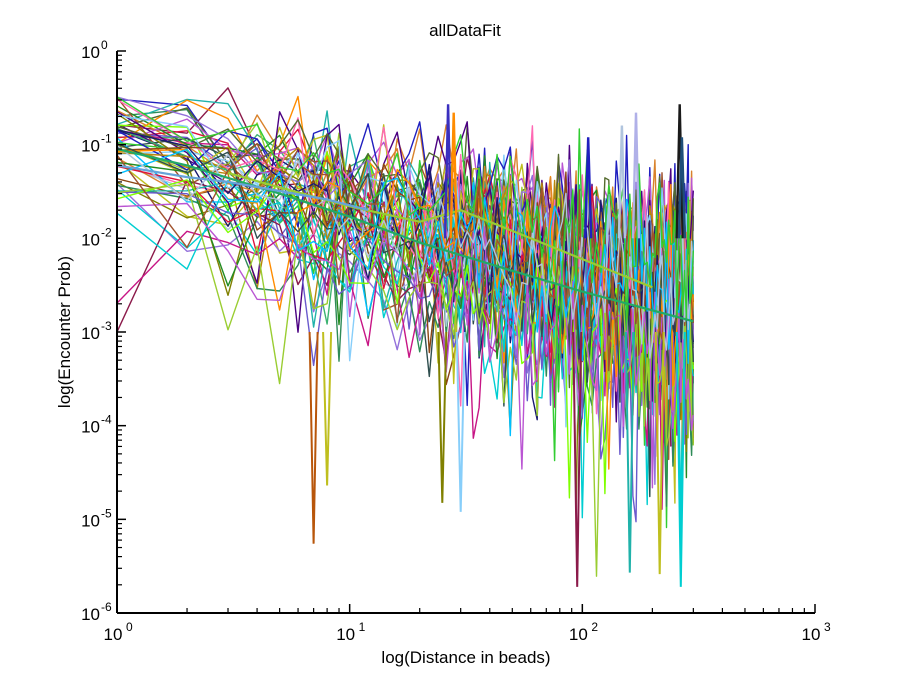 The height and width of the screenshot is (694, 901). What do you see at coordinates (362, 627) in the screenshot?
I see `x-tick-exponent: 1` at bounding box center [362, 627].